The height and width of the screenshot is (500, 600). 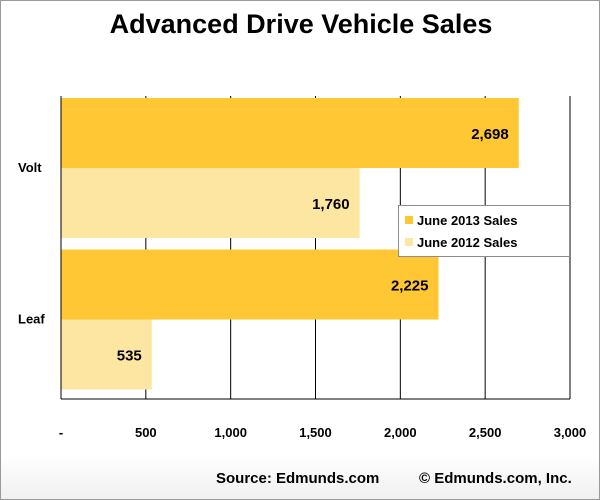 I want to click on legend-swatch-2012, so click(x=409, y=242).